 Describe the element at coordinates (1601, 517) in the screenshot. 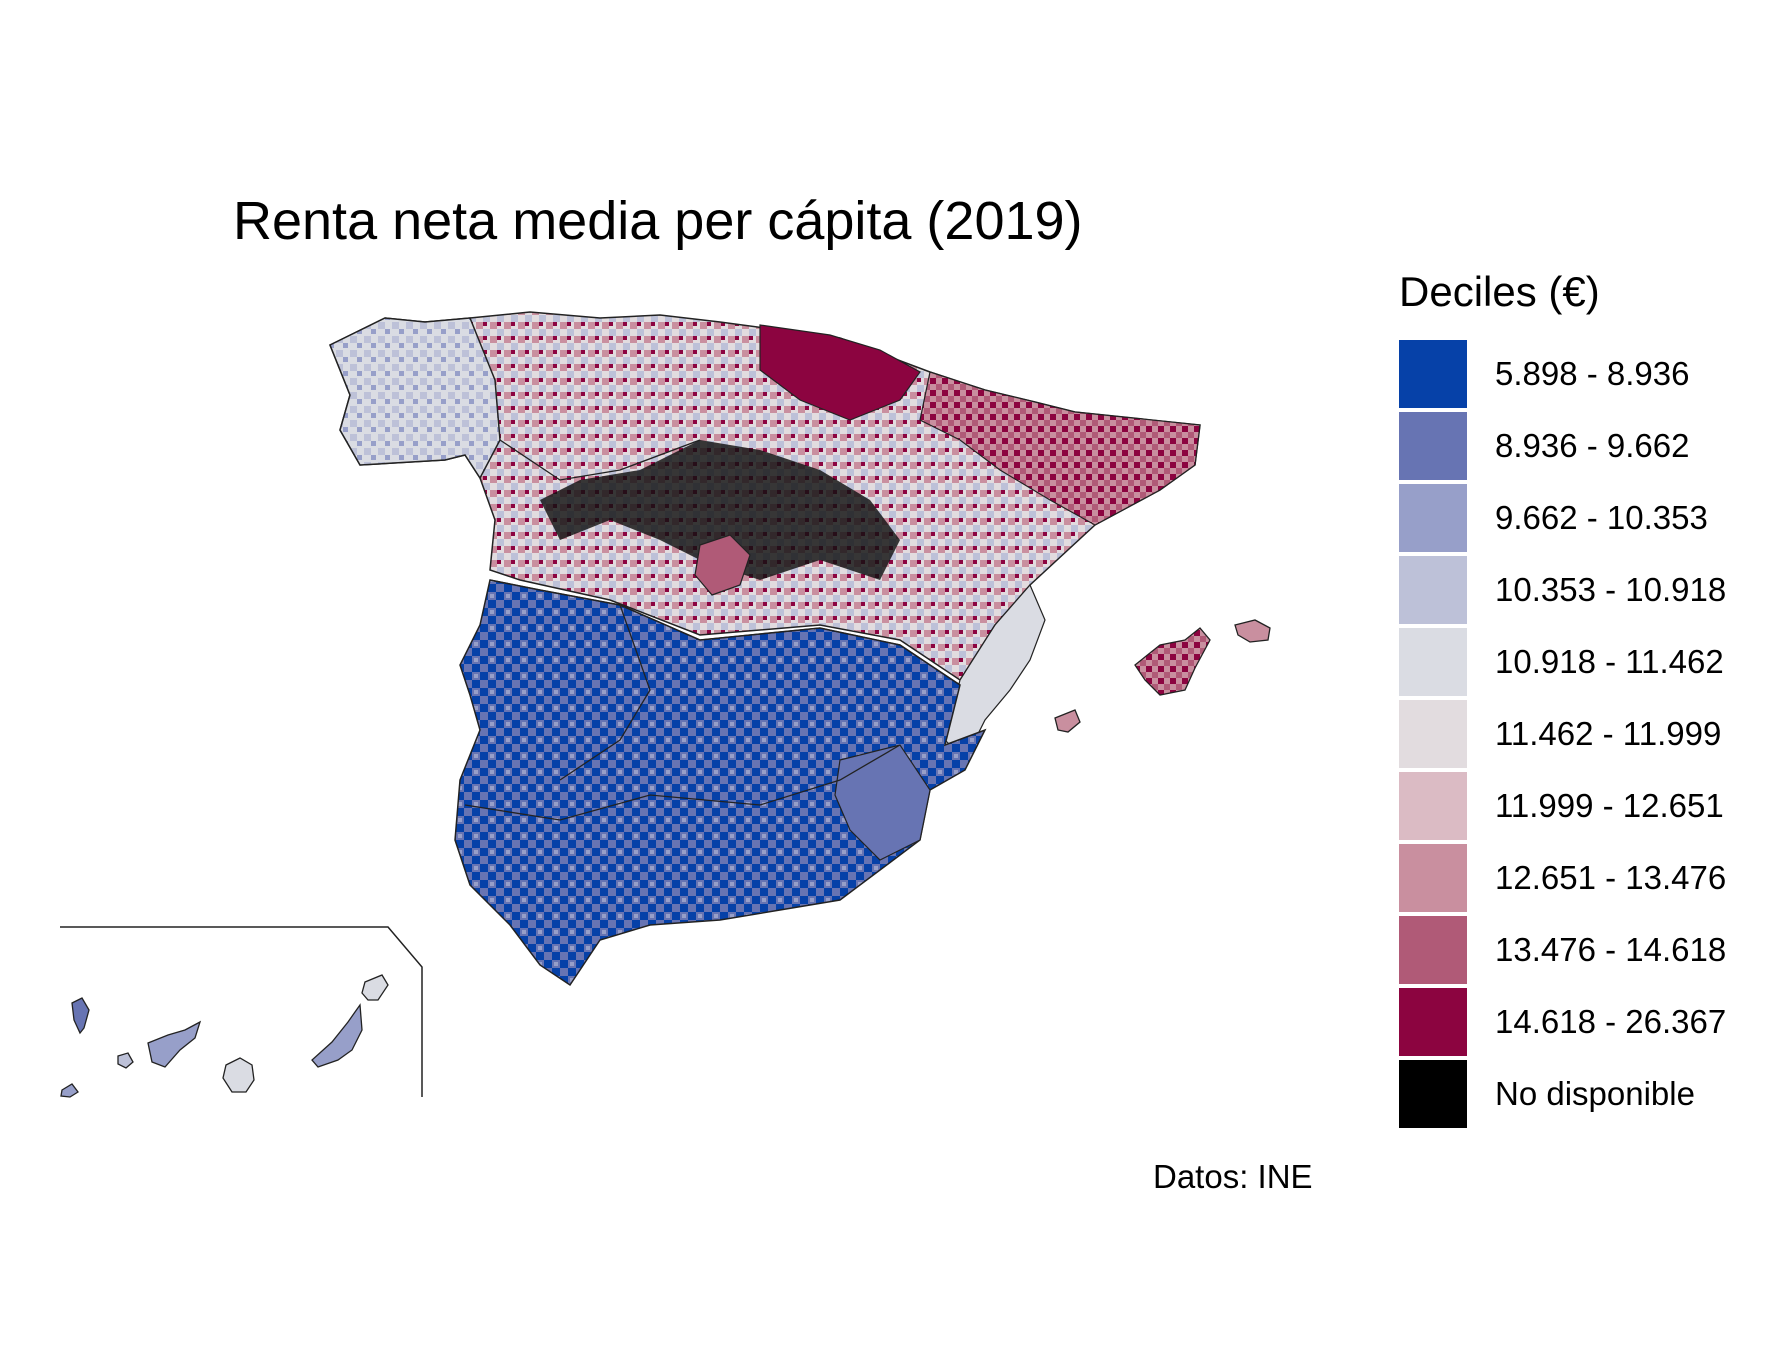

I see `legend-label: 9.662 - 10.353` at that location.